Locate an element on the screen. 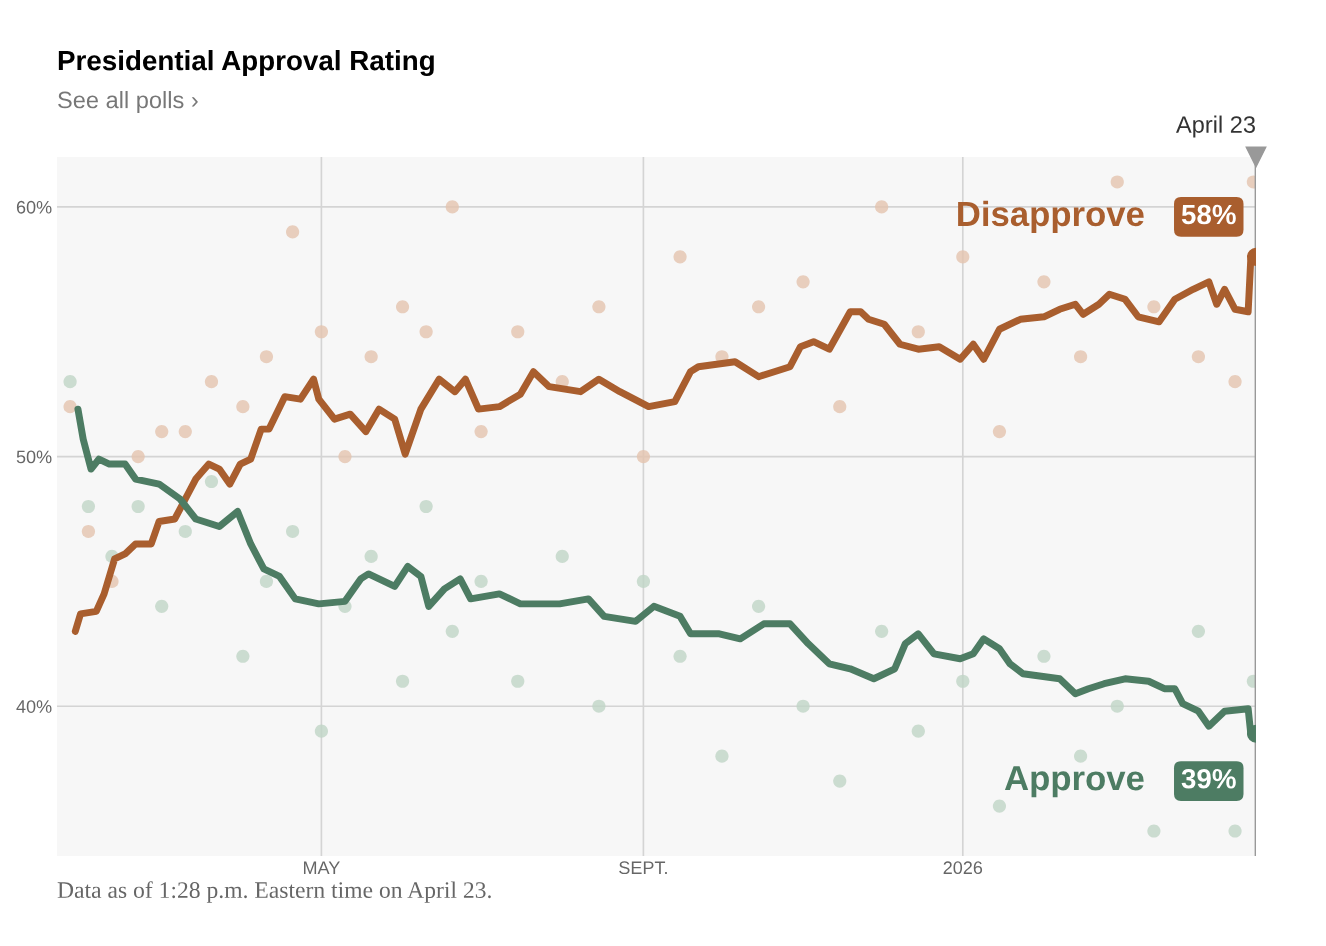  chart-subtitle: See all polls › is located at coordinates (128, 102).